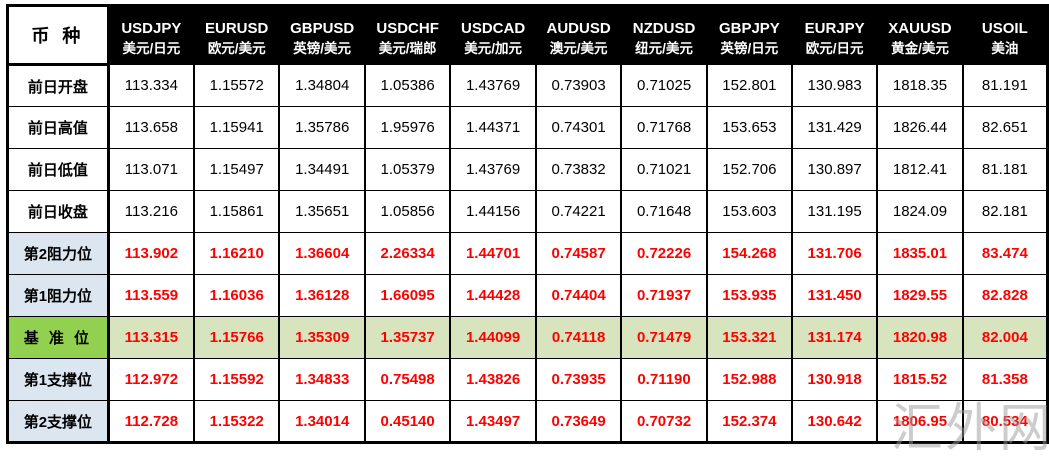 The height and width of the screenshot is (458, 1049). I want to click on column-name-cn: 欧元/日元, so click(834, 48).